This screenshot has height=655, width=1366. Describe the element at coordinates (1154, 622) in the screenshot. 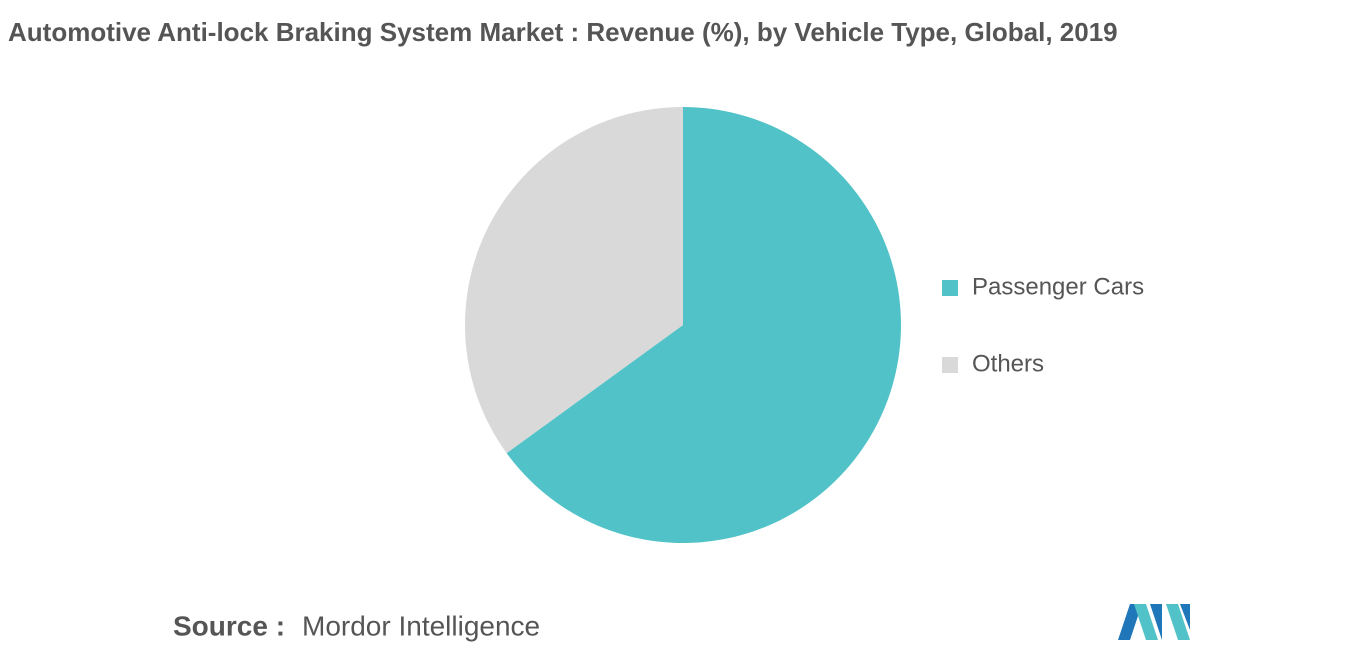

I see `logo` at that location.